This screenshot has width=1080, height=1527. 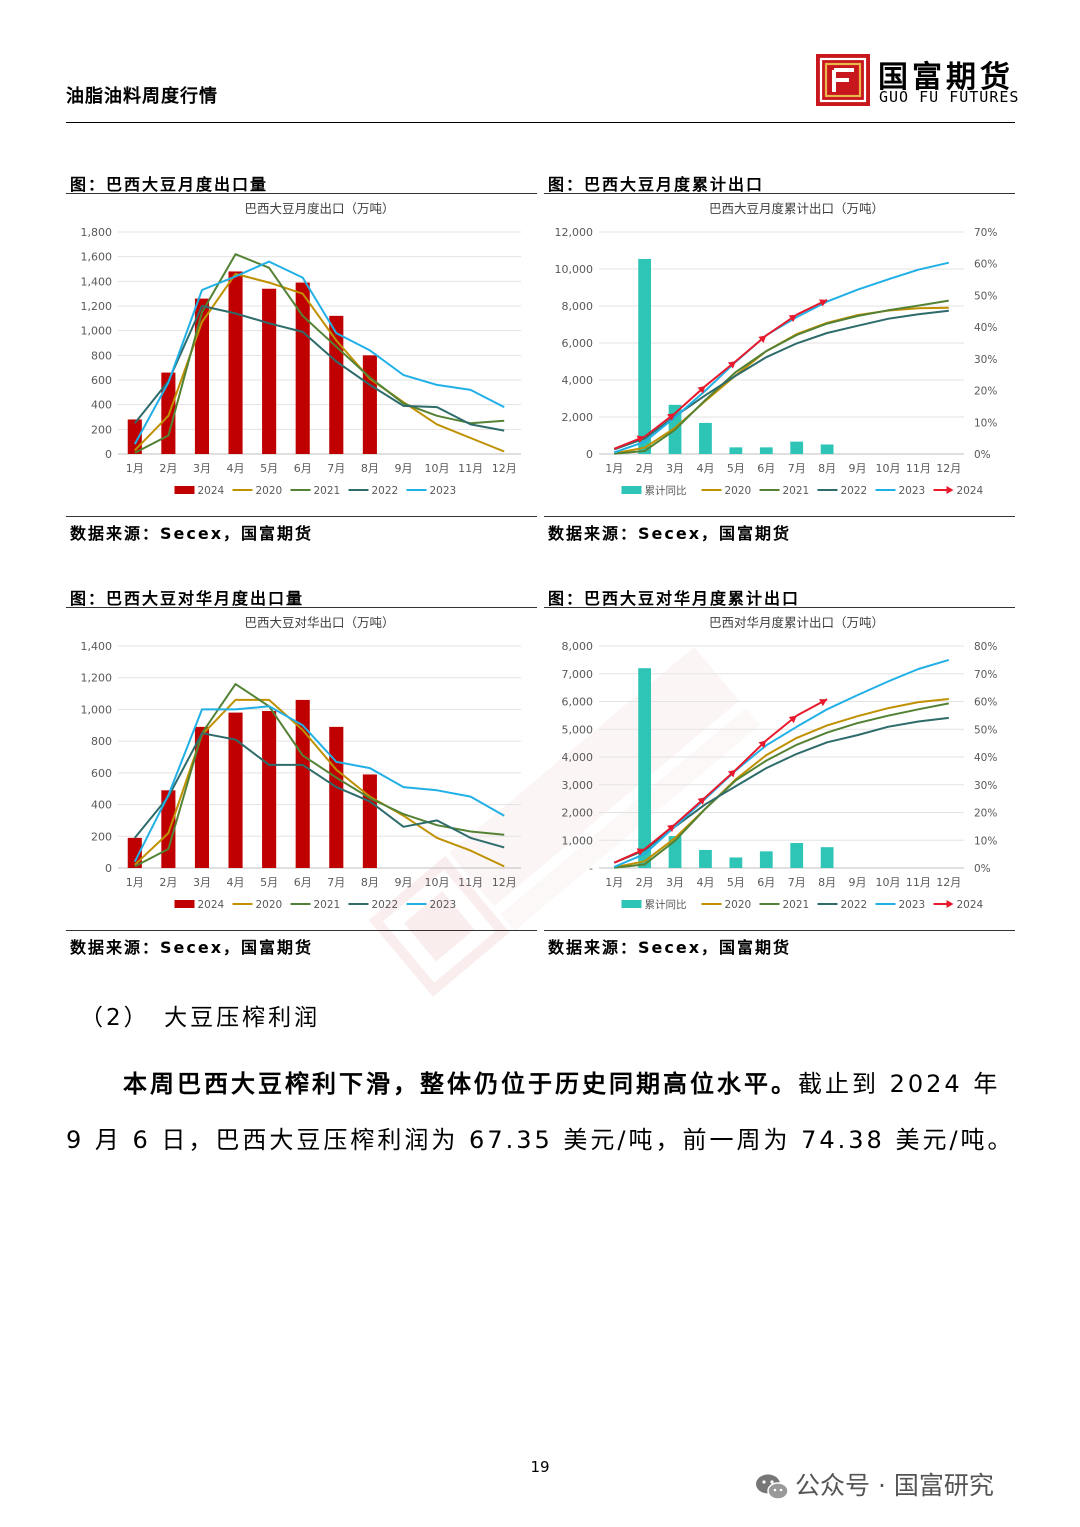 What do you see at coordinates (135, 468) in the screenshot?
I see `x-tick-label: 1月` at bounding box center [135, 468].